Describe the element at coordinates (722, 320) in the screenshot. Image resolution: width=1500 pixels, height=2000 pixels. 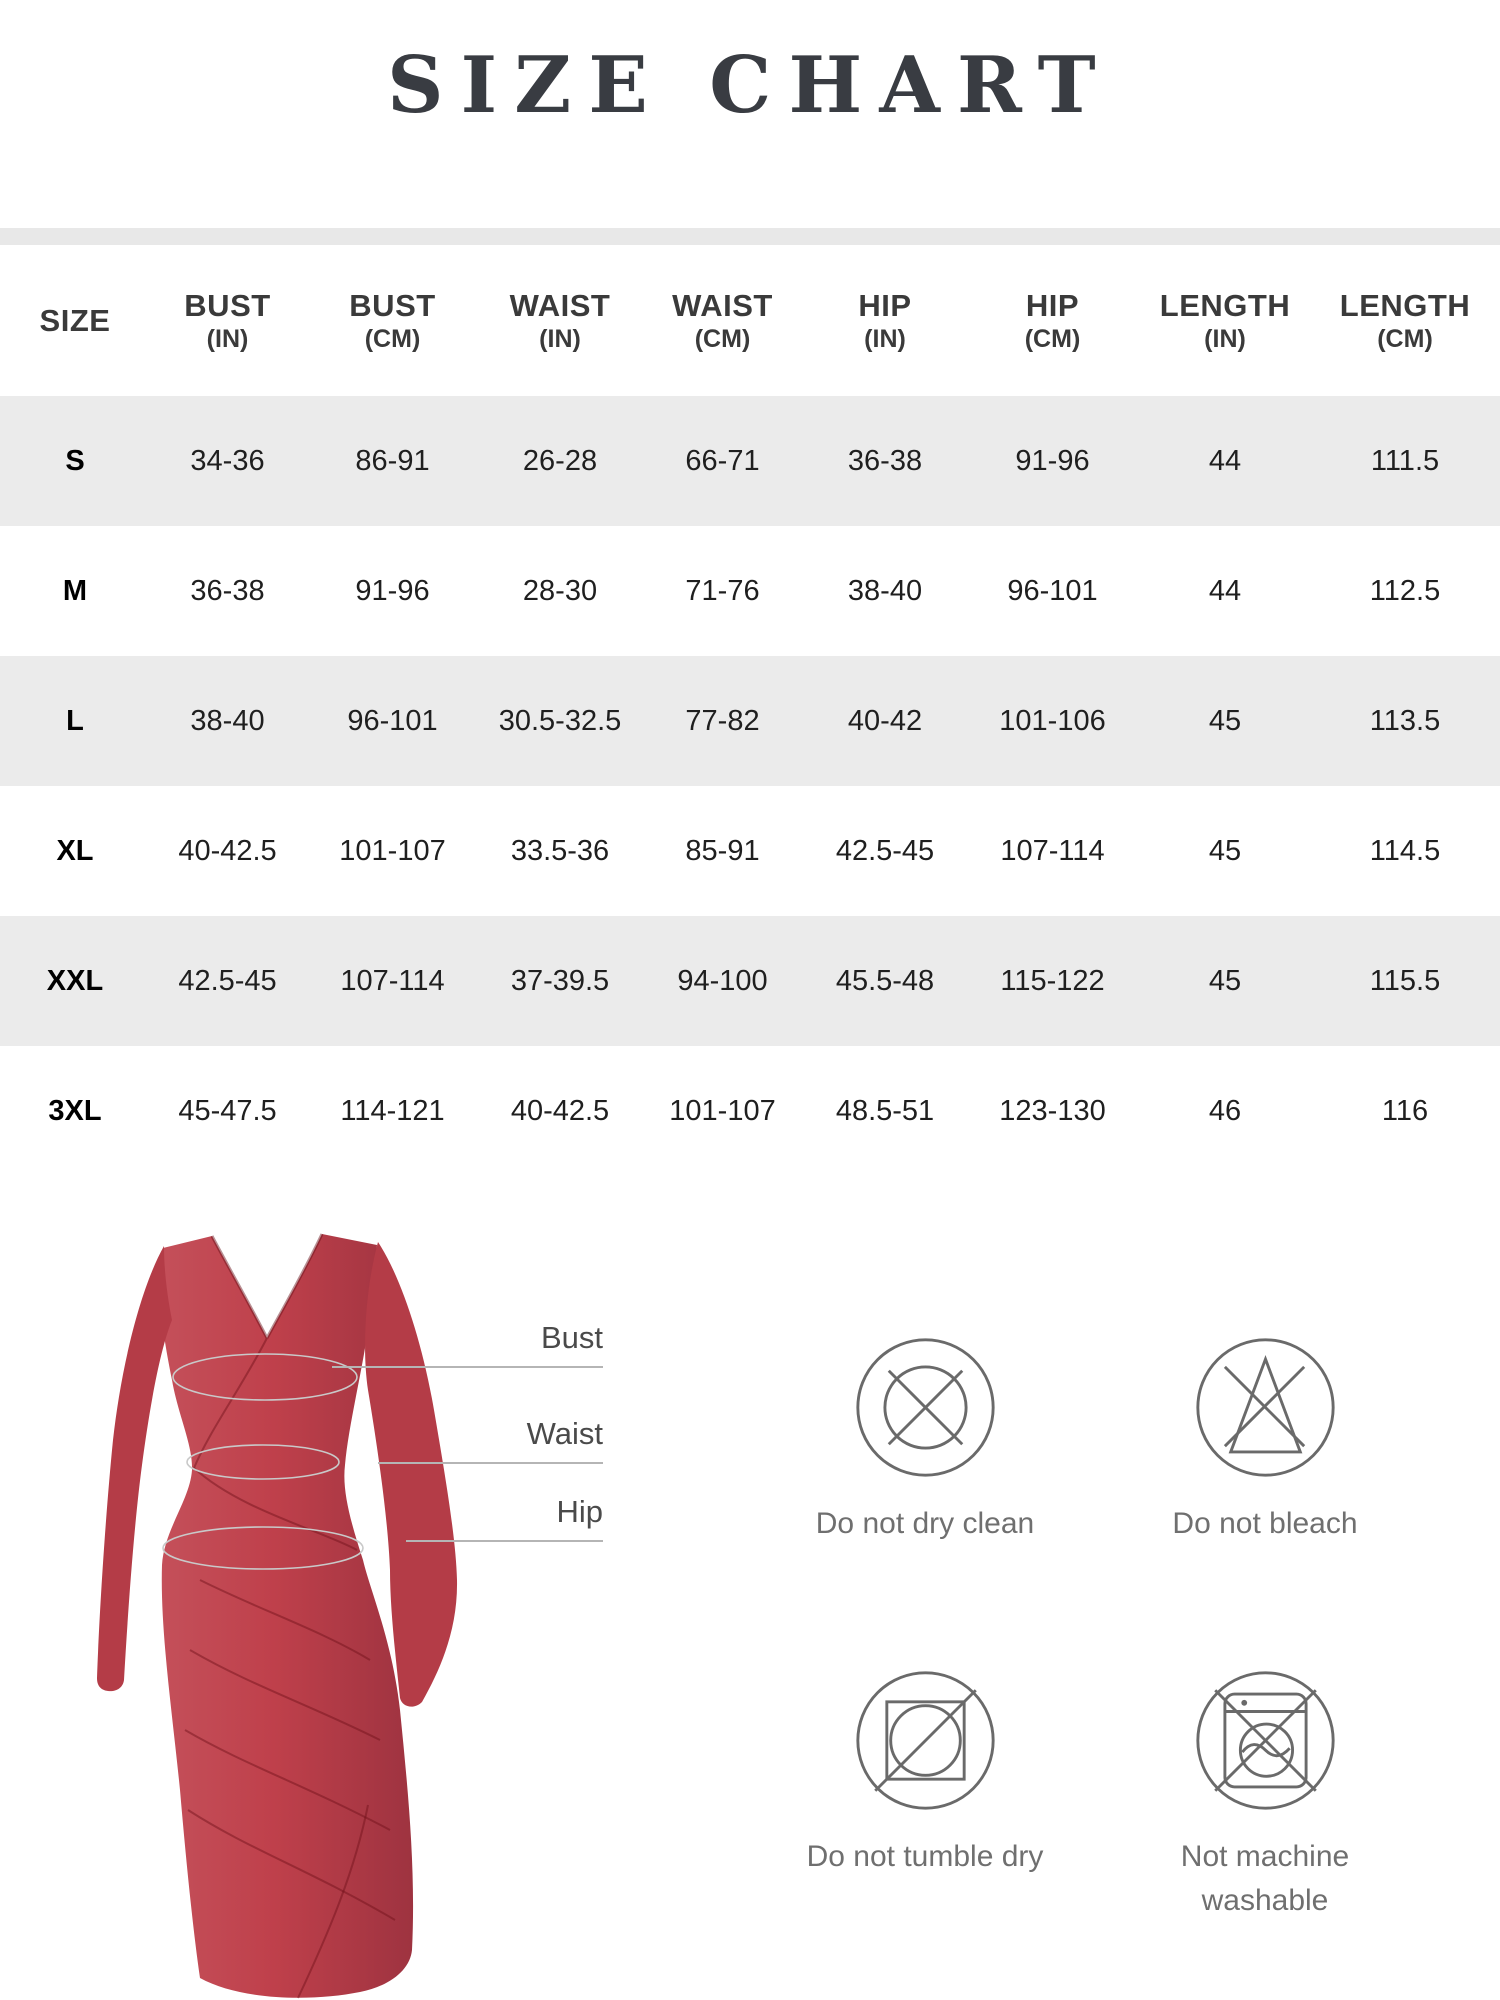
I see `column-header-waist-cm: WAIST (CM)` at that location.